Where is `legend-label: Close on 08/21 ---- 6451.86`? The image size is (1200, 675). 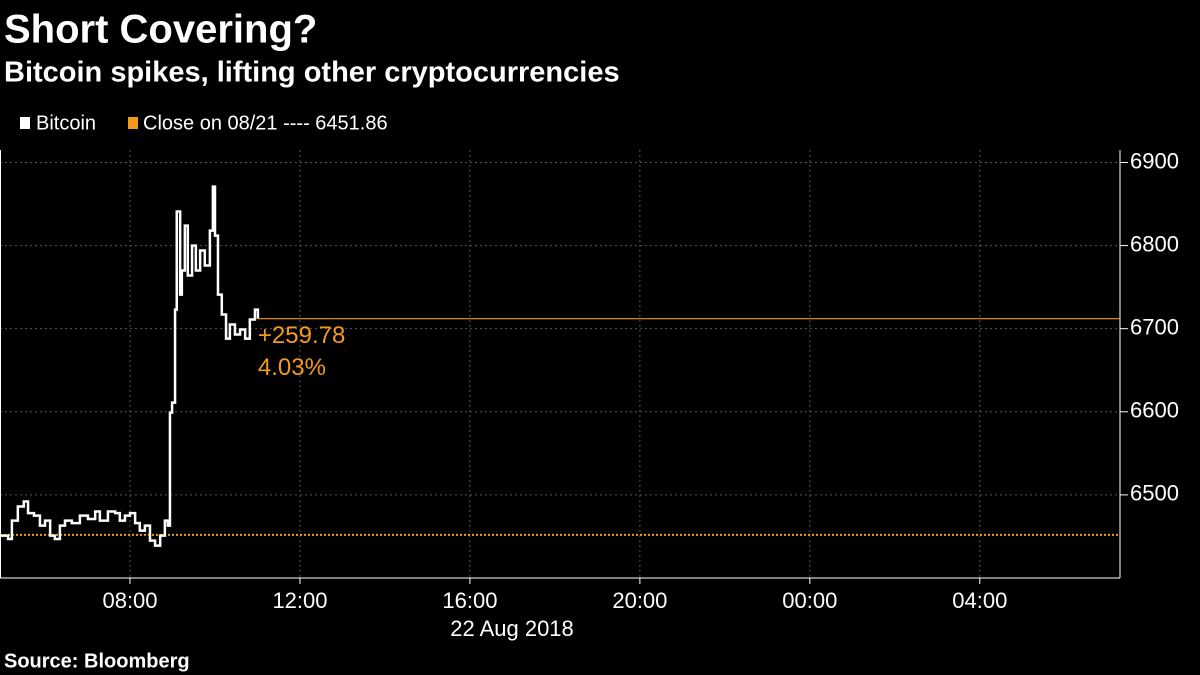 legend-label: Close on 08/21 ---- 6451.86 is located at coordinates (265, 123).